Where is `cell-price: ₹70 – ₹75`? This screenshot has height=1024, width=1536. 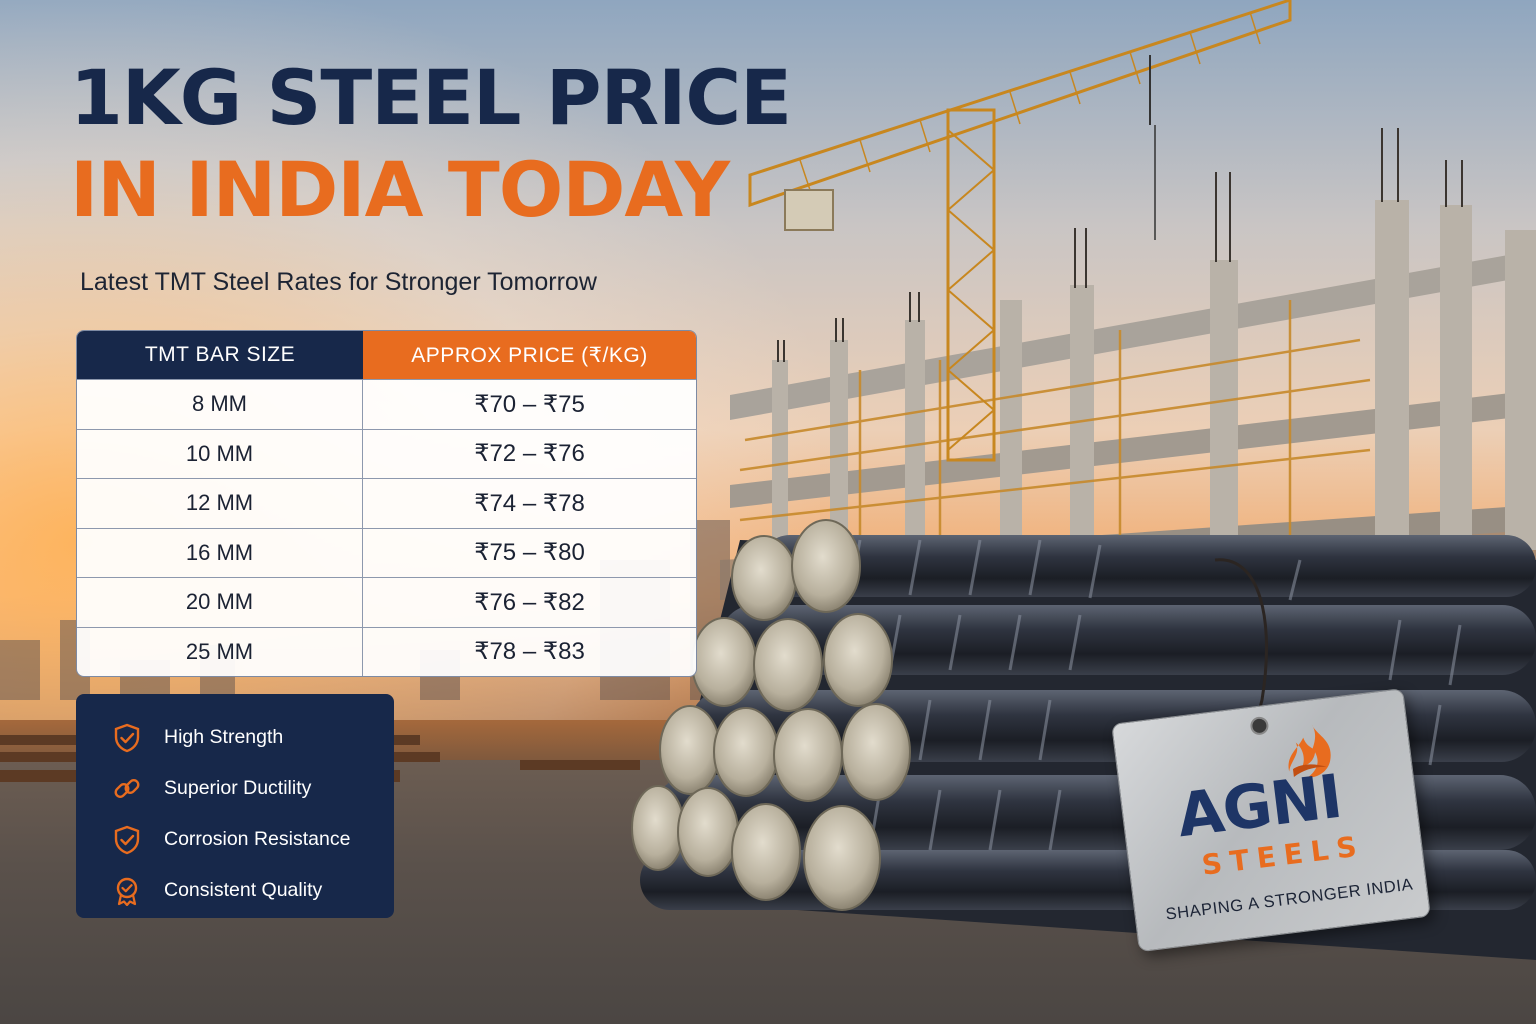
cell-price: ₹70 – ₹75 is located at coordinates (529, 404).